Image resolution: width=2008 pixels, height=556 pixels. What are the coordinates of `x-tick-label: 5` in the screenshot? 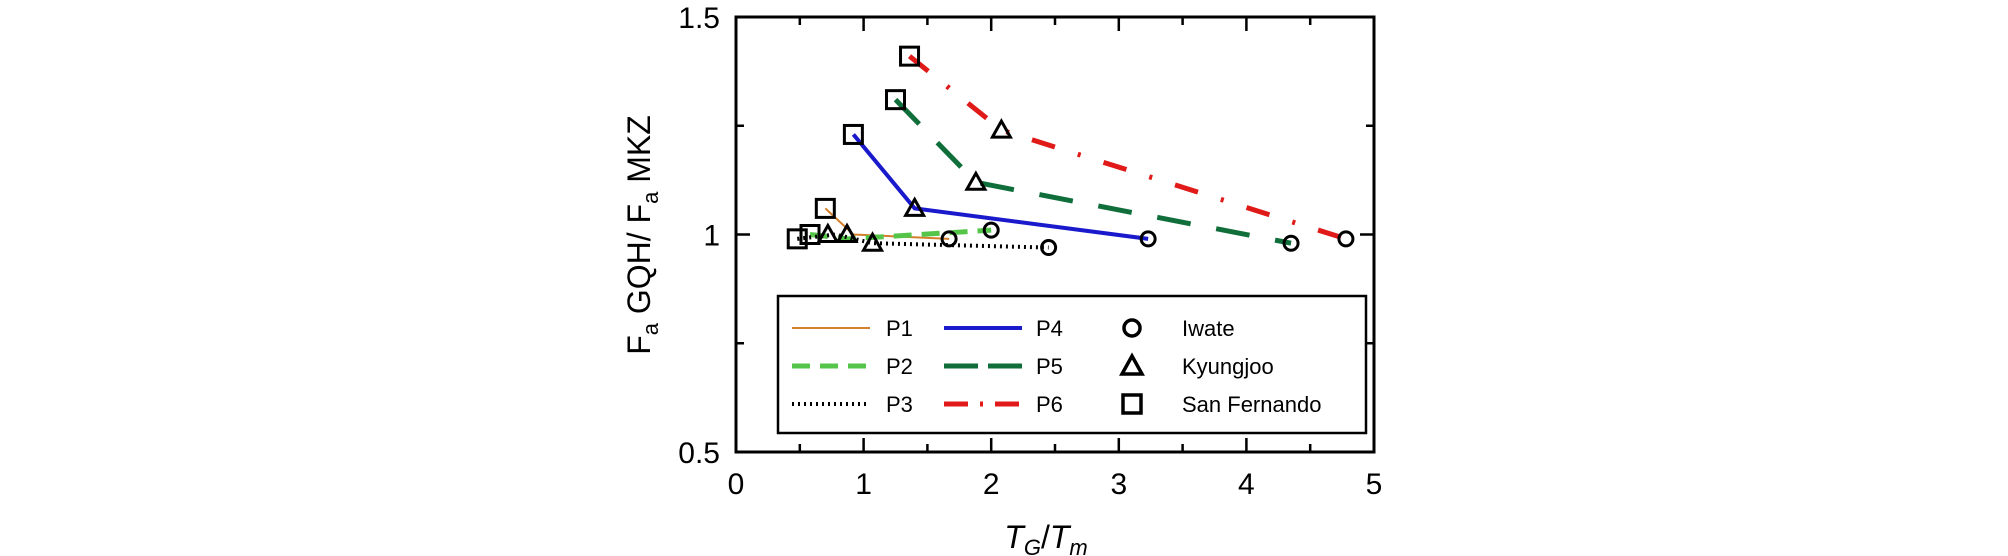 It's located at (1374, 484).